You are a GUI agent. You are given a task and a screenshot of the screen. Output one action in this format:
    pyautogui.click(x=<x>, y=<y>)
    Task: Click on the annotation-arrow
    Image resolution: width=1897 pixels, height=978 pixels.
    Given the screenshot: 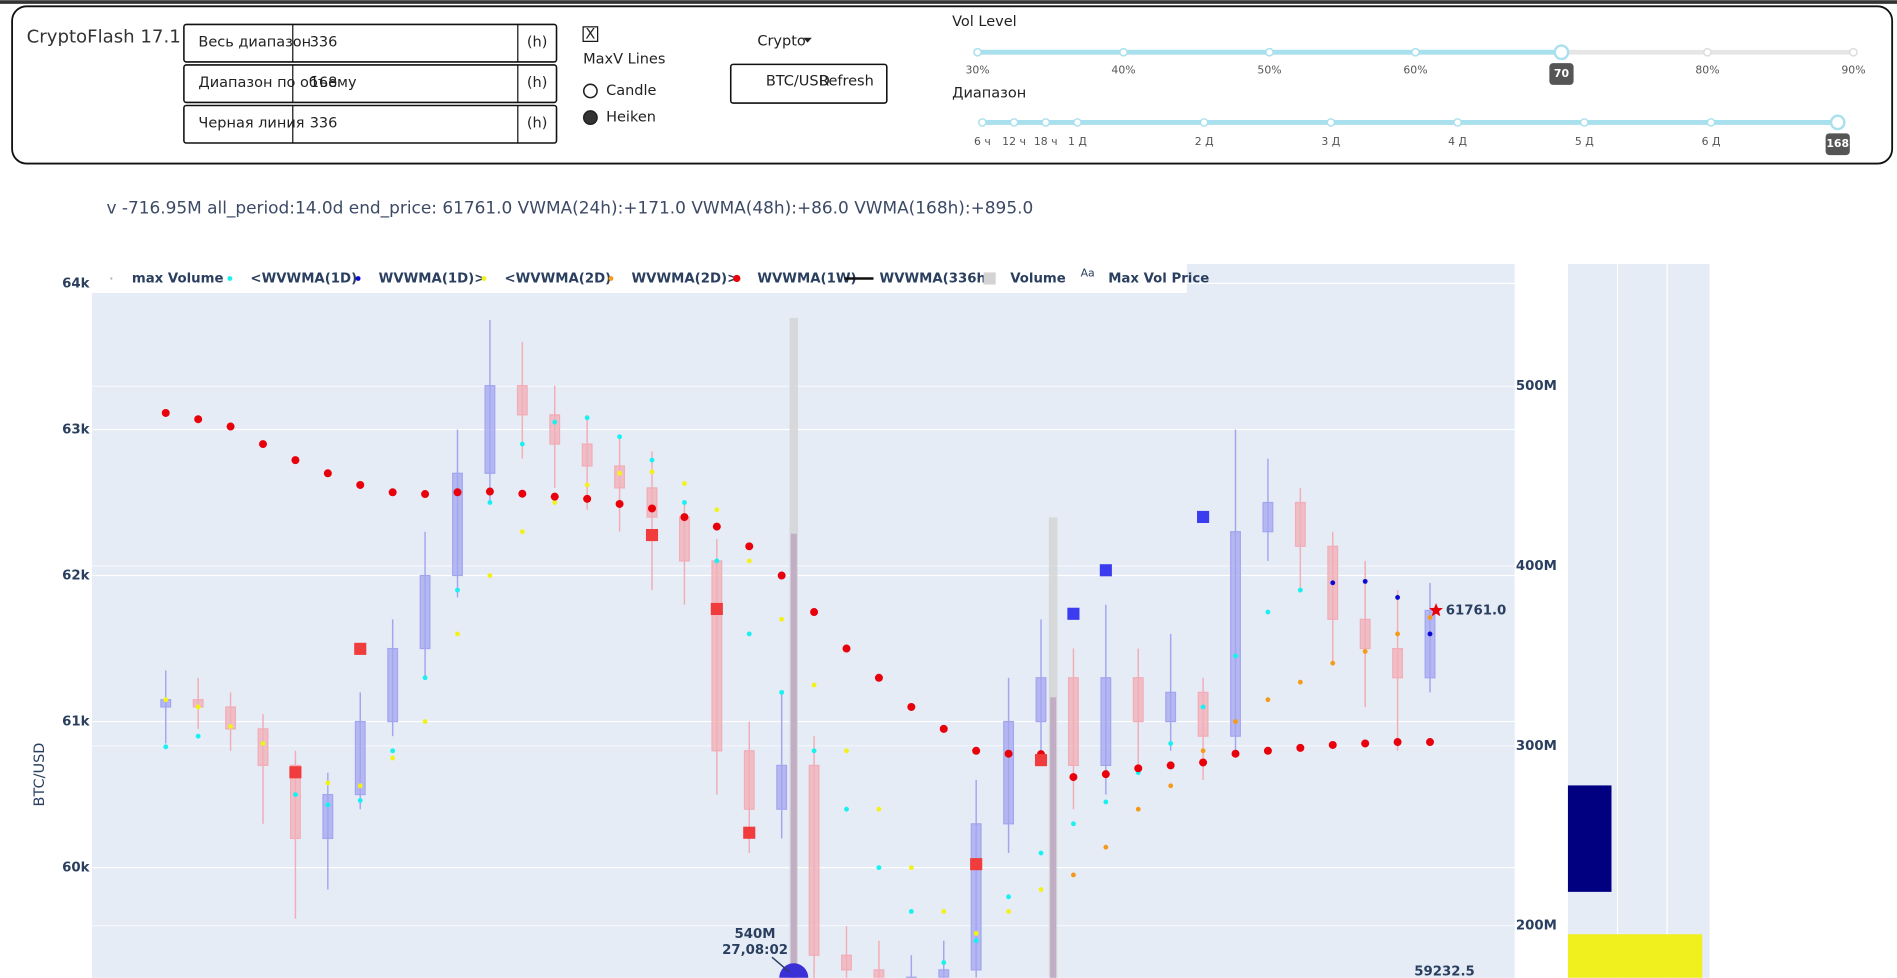 What is the action you would take?
    pyautogui.click(x=780, y=964)
    